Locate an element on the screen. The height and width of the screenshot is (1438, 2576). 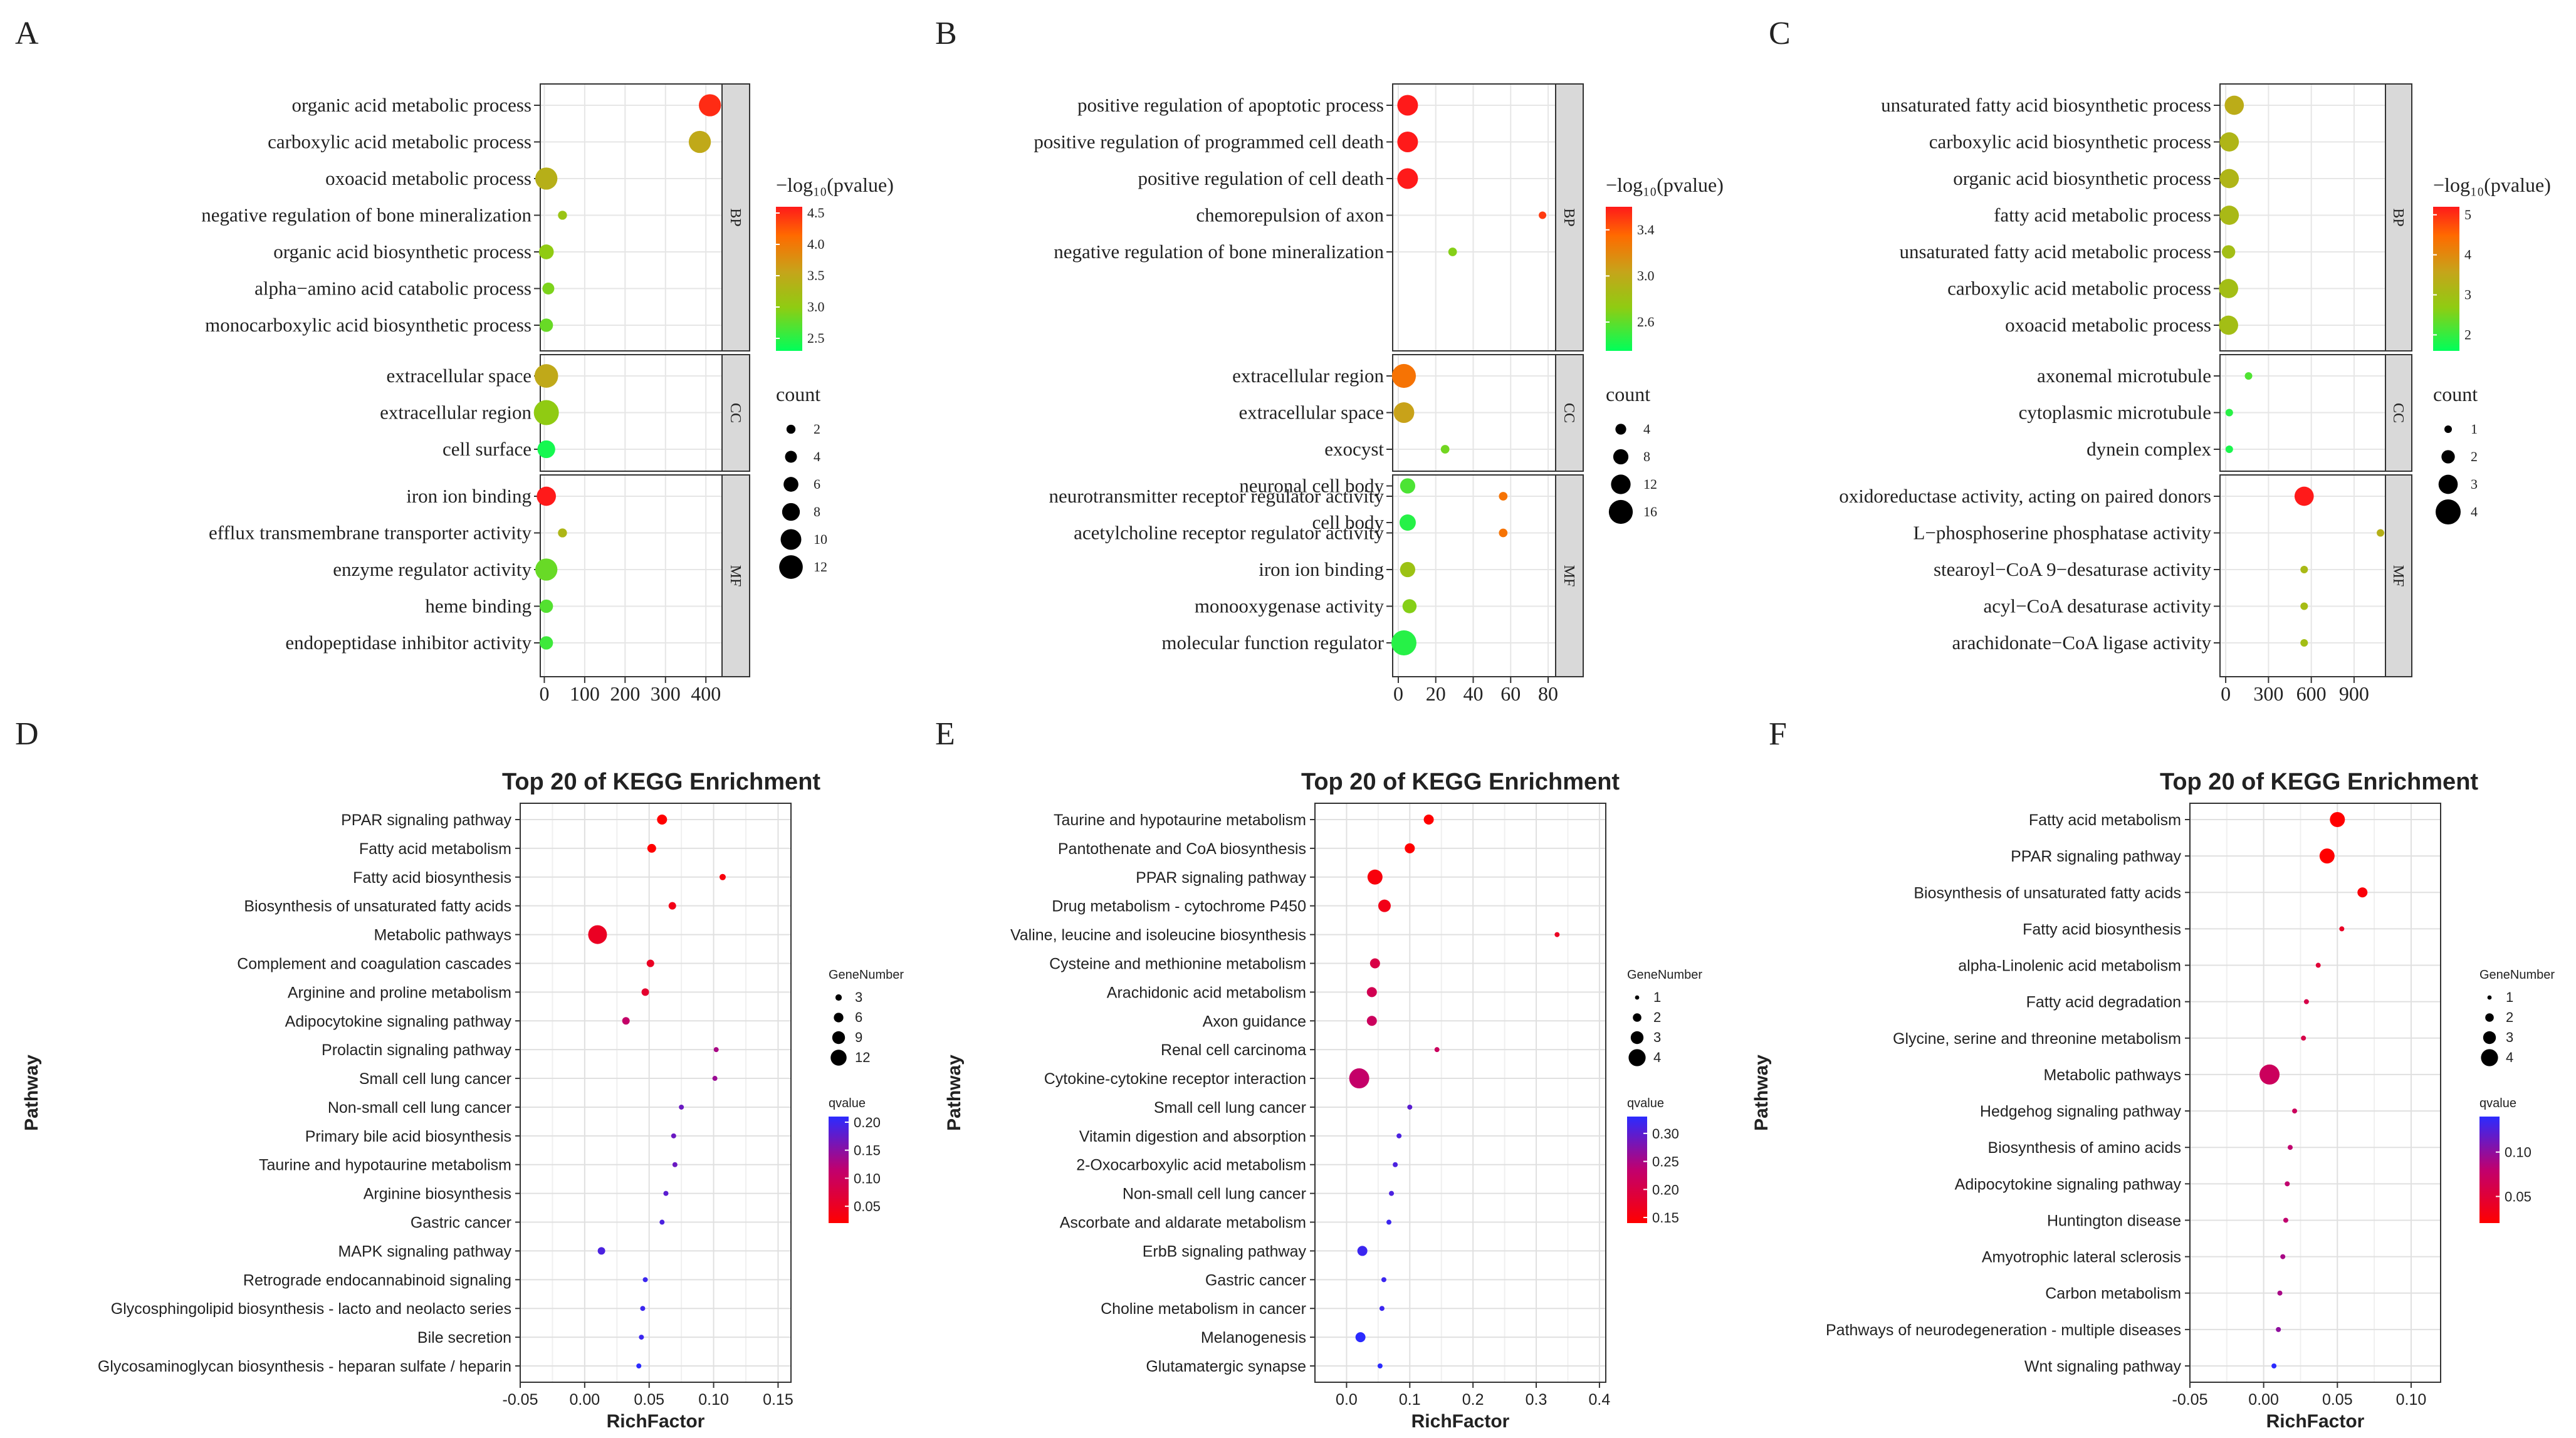
size-legend-label: 4 is located at coordinates (1657, 1057).